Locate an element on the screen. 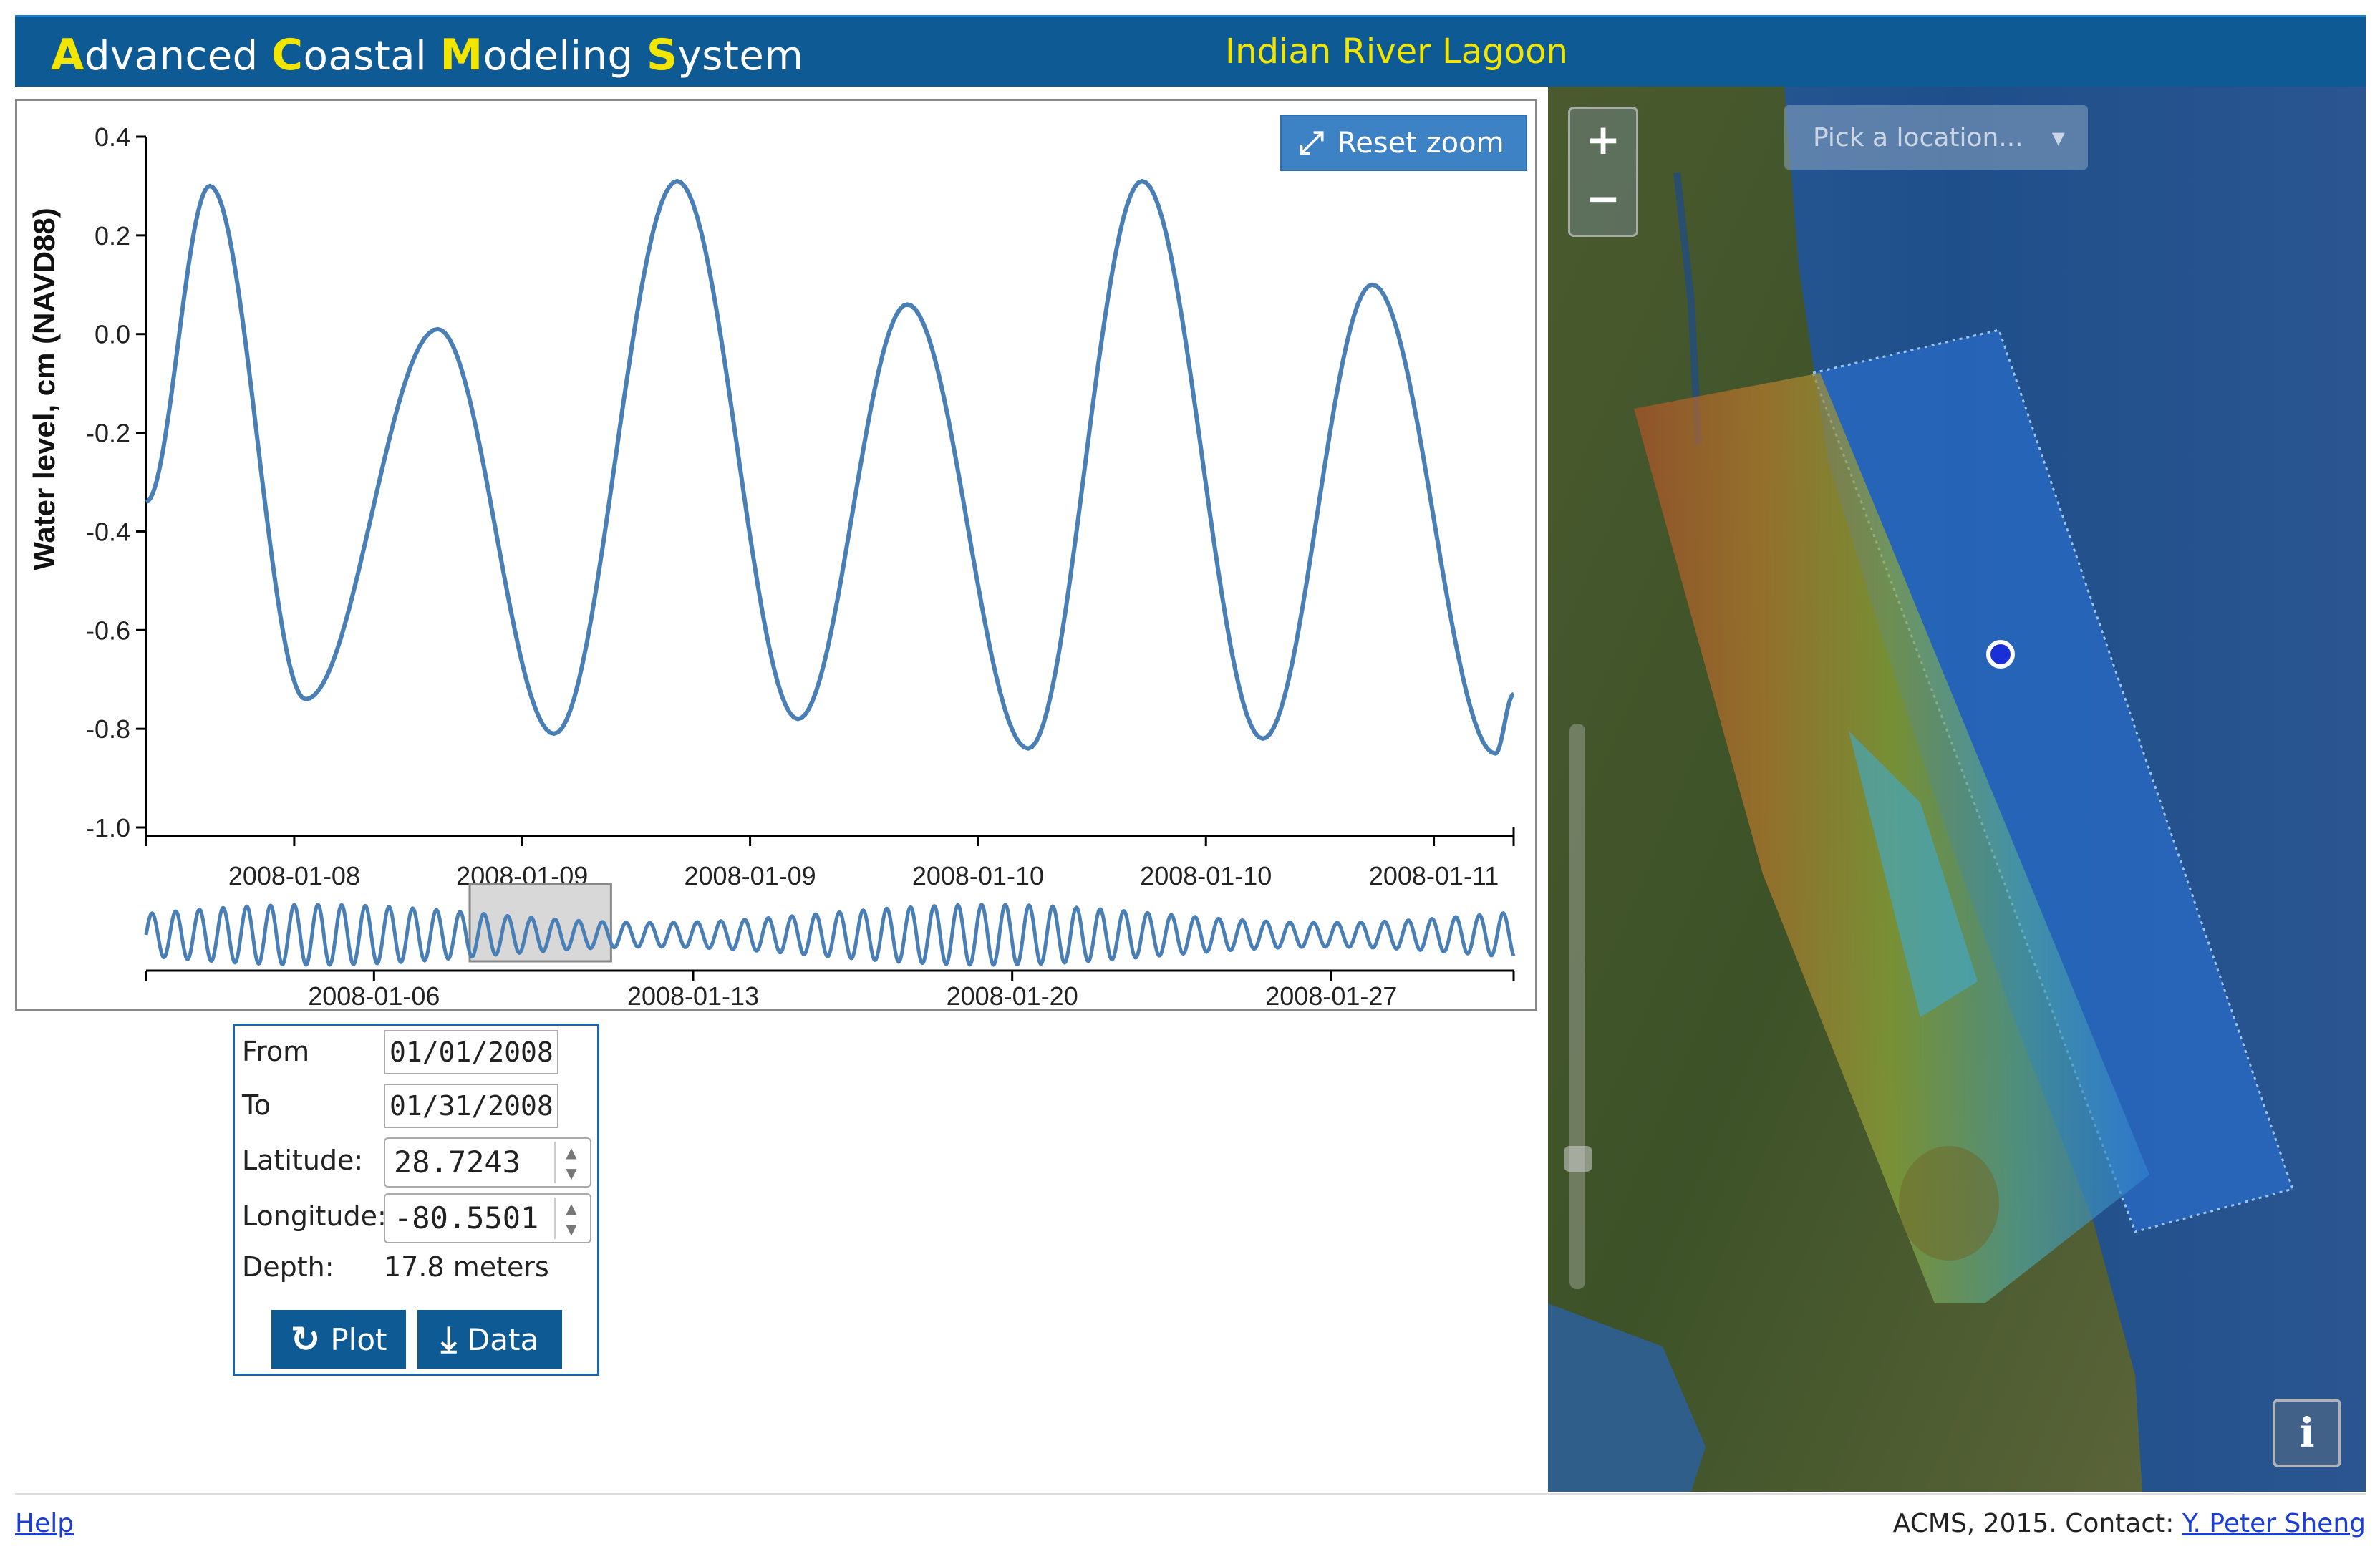  reset-zoom-button: ⤢ Reset zoom is located at coordinates (1403, 143).